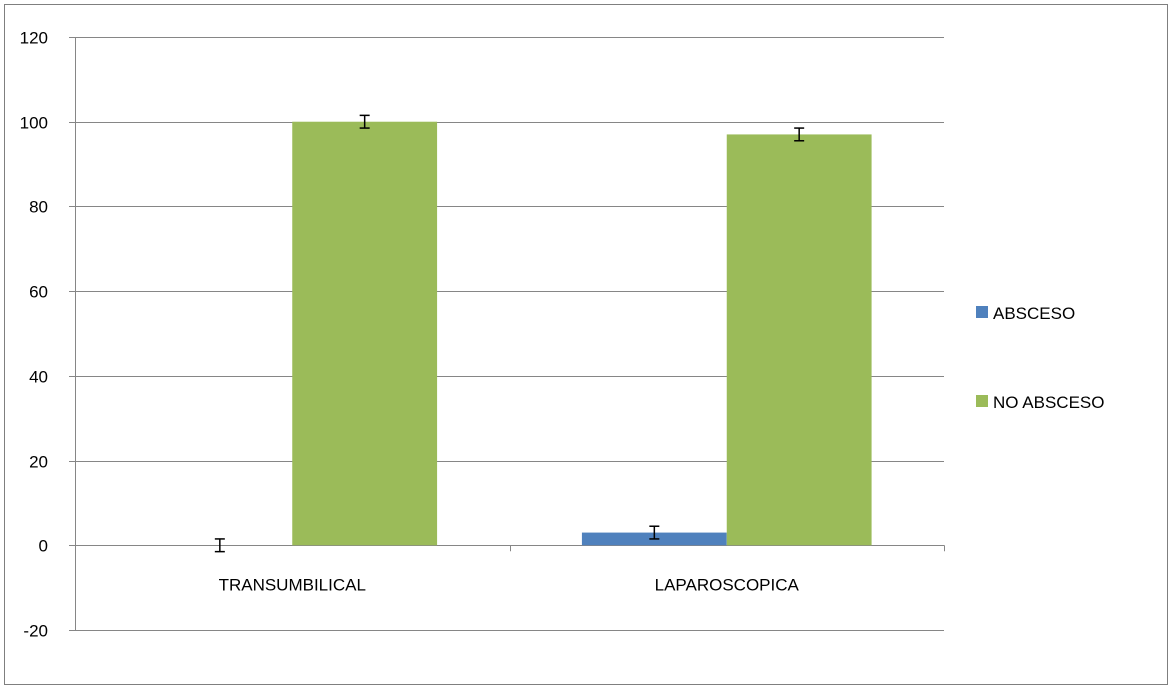 This screenshot has height=689, width=1173. I want to click on y-tick-label: -20, so click(35, 631).